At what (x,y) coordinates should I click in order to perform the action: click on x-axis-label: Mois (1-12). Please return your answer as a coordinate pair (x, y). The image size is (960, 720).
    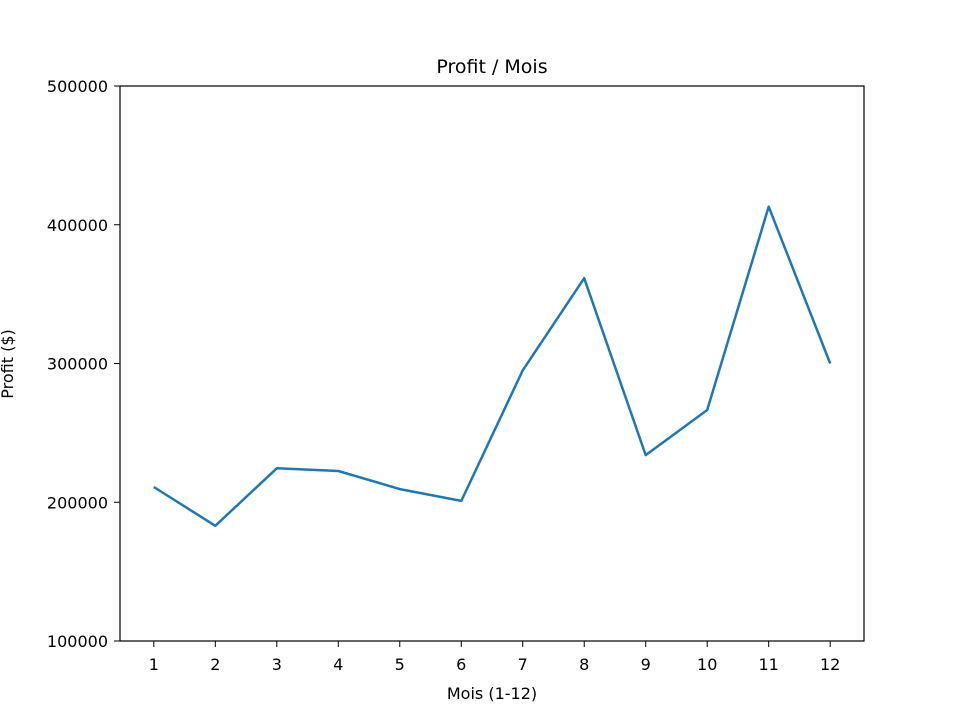
    Looking at the image, I should click on (492, 693).